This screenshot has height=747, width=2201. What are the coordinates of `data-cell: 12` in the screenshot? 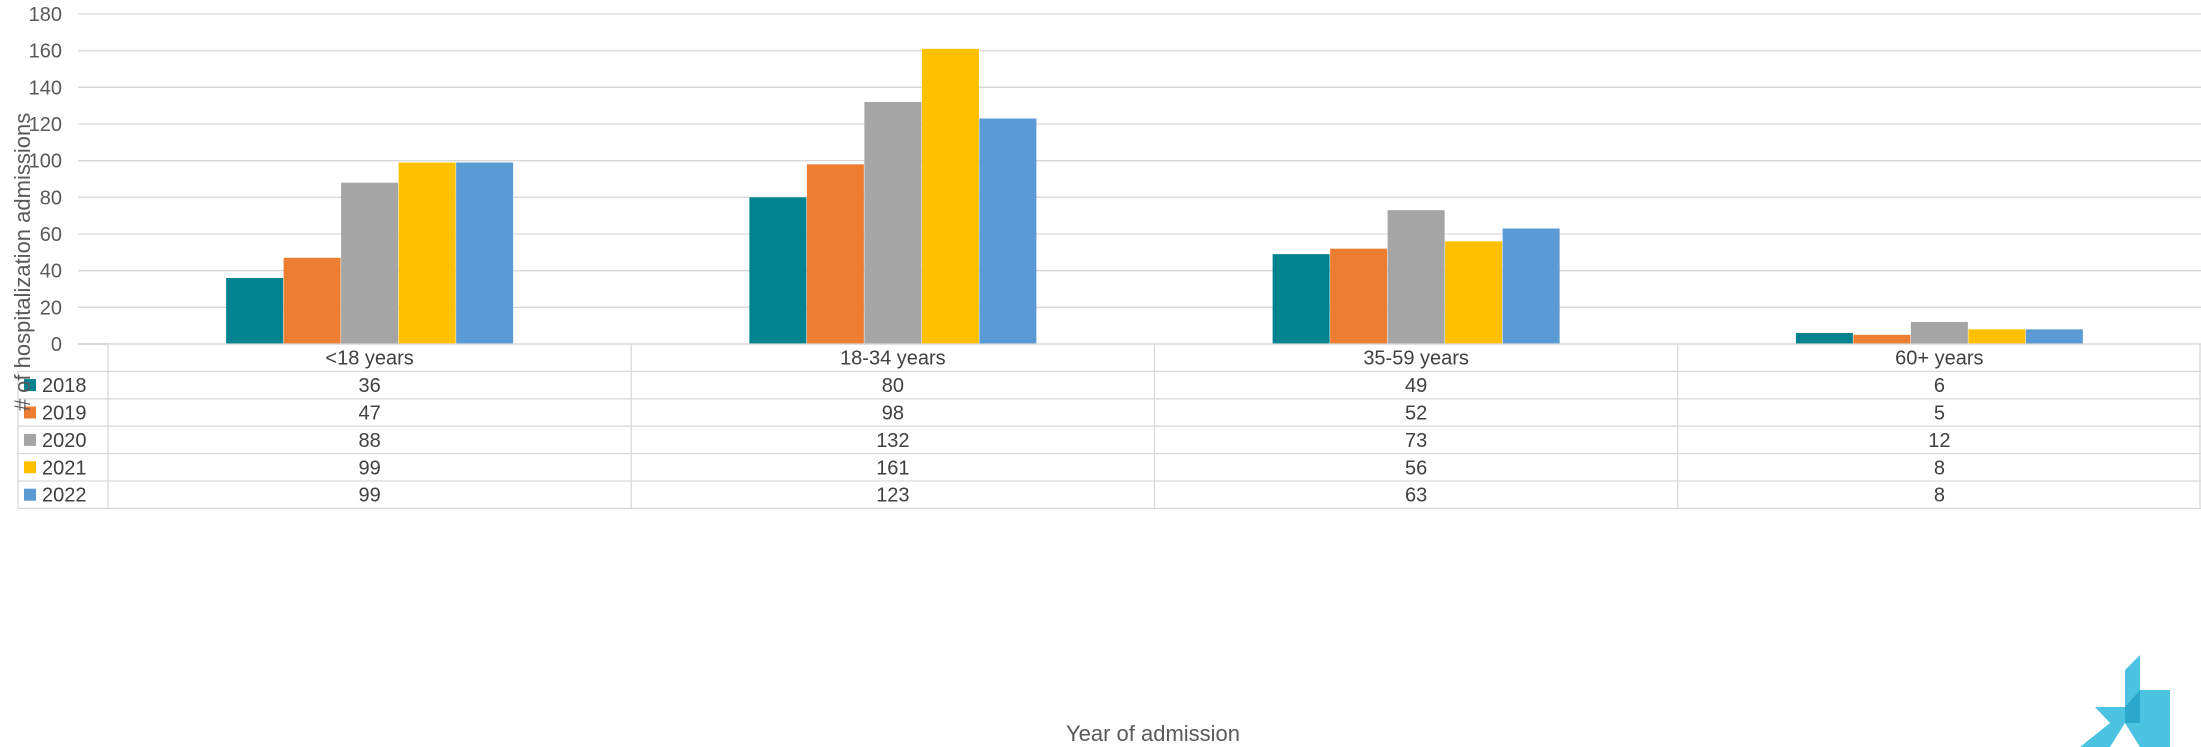 It's located at (1939, 441).